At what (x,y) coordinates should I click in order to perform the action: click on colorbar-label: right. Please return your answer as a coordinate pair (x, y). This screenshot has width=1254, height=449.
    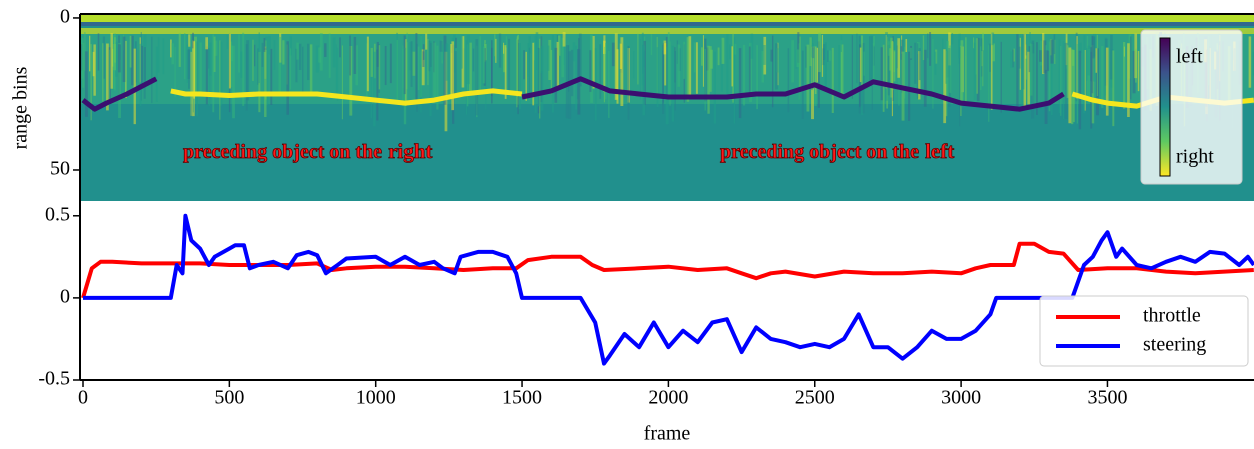
    Looking at the image, I should click on (1195, 157).